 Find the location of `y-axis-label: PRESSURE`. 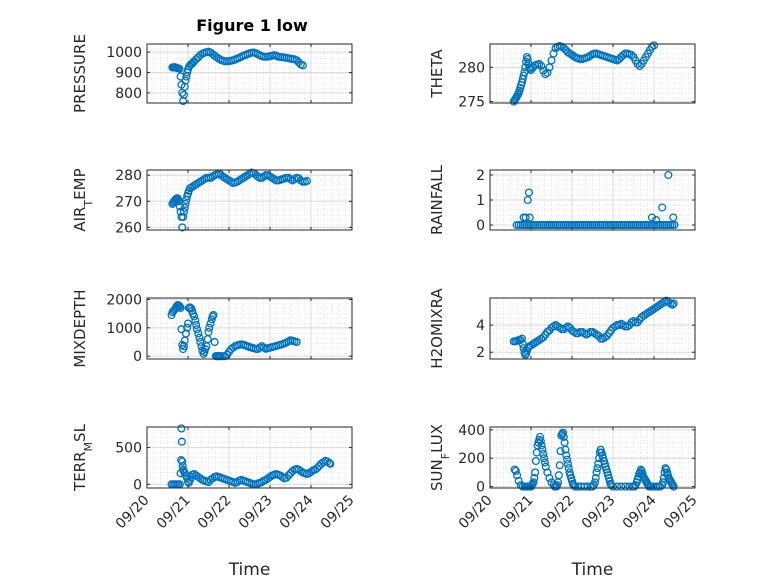

y-axis-label: PRESSURE is located at coordinates (80, 73).